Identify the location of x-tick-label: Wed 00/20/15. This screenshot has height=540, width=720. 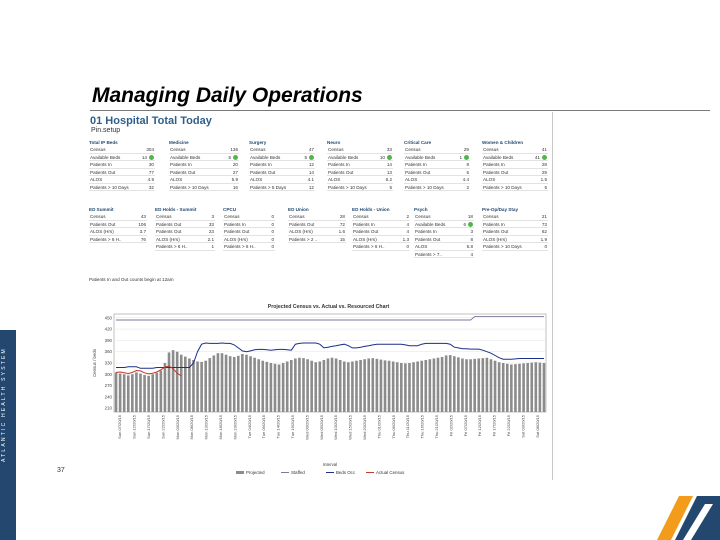
(306, 427).